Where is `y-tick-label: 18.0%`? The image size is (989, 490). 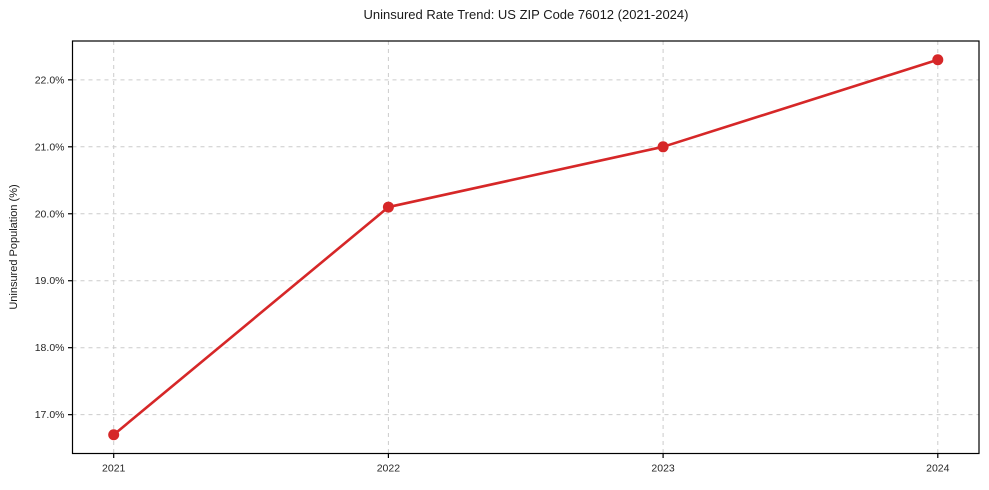 y-tick-label: 18.0% is located at coordinates (50, 348).